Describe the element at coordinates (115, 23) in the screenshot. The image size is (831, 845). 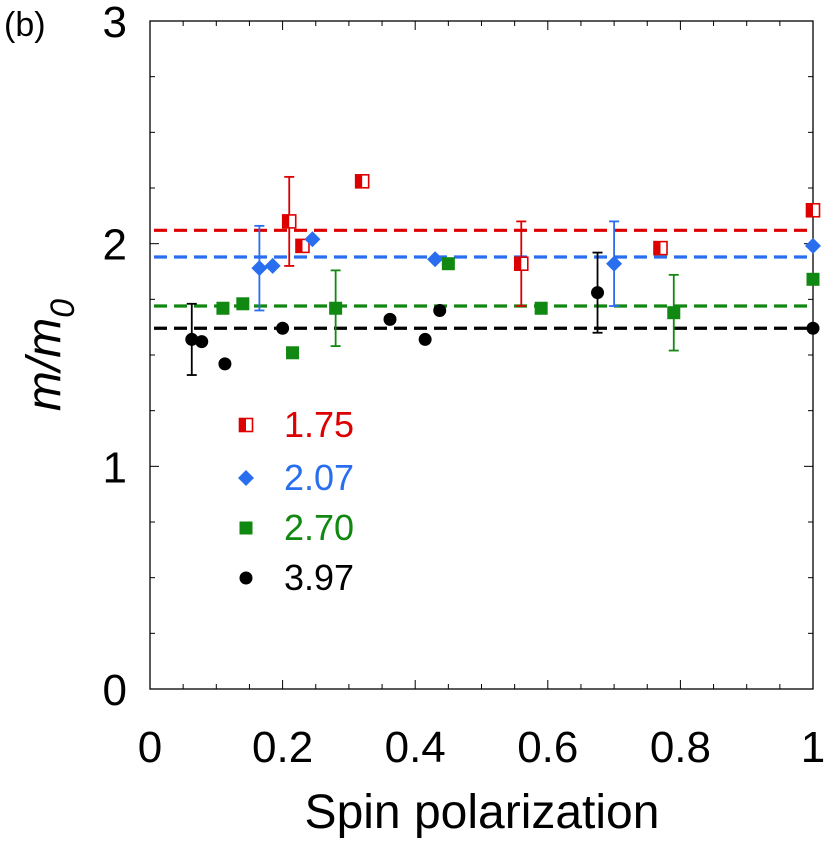
I see `y-tick-label: 3` at that location.